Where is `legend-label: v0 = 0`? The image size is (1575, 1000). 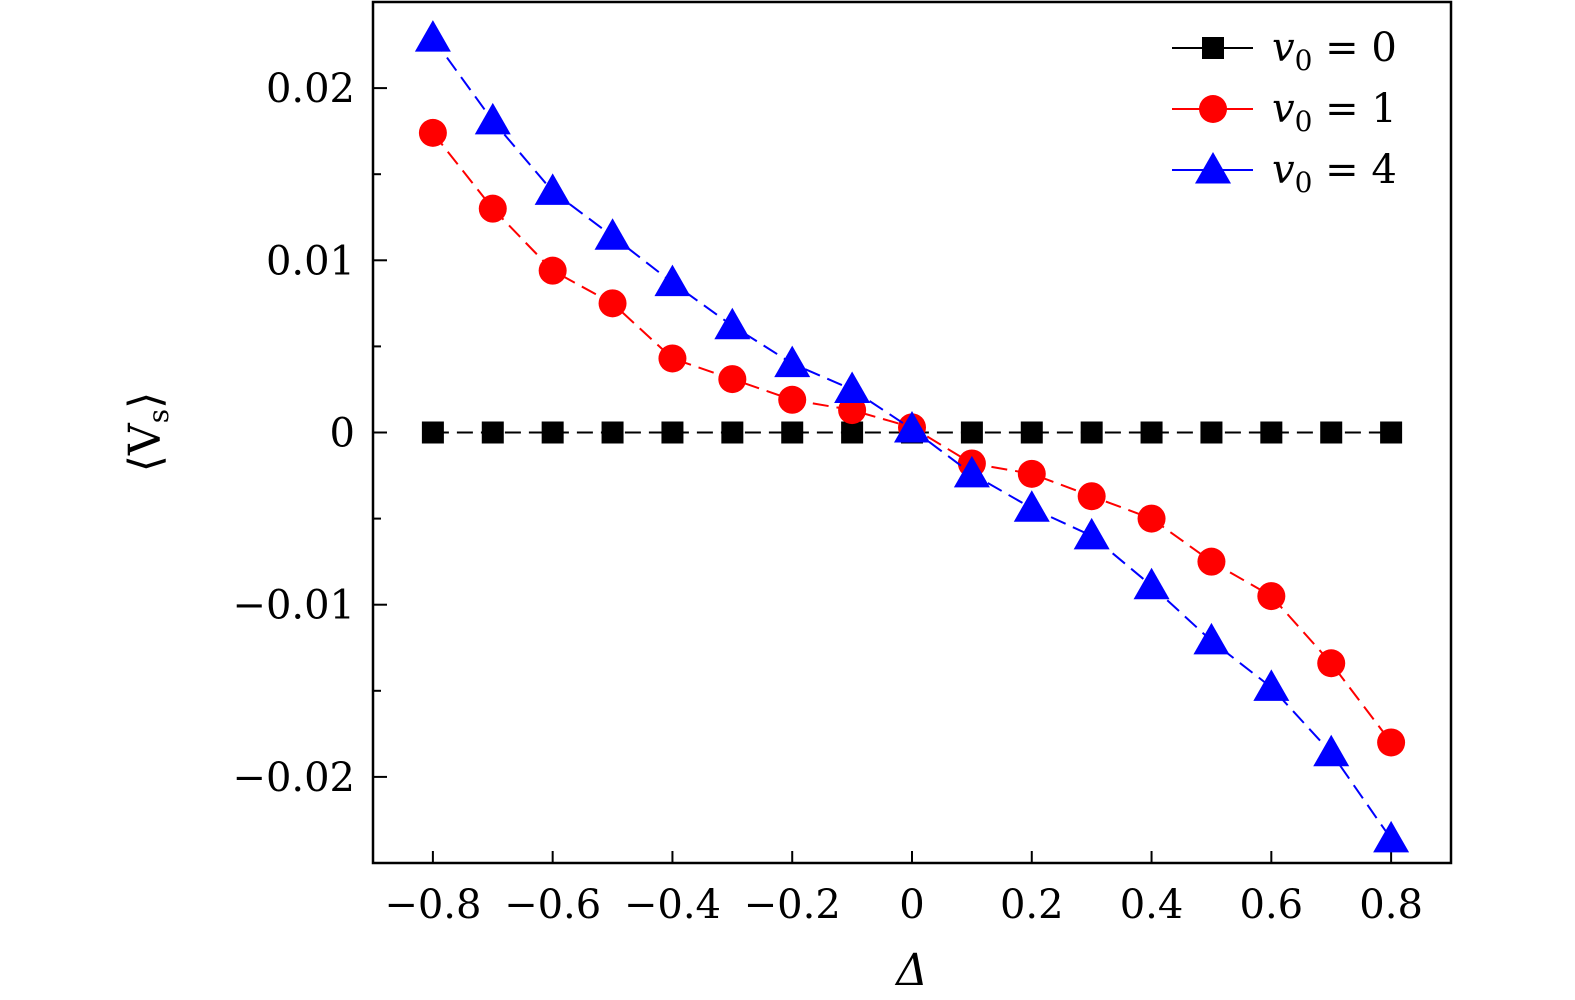 legend-label: v0 = 0 is located at coordinates (1334, 51).